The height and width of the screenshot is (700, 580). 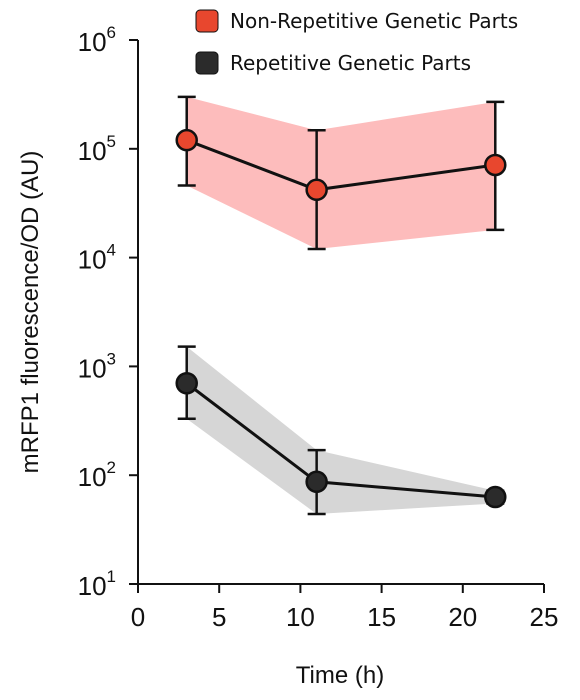 What do you see at coordinates (97, 584) in the screenshot?
I see `y-tick-label: 10¹` at bounding box center [97, 584].